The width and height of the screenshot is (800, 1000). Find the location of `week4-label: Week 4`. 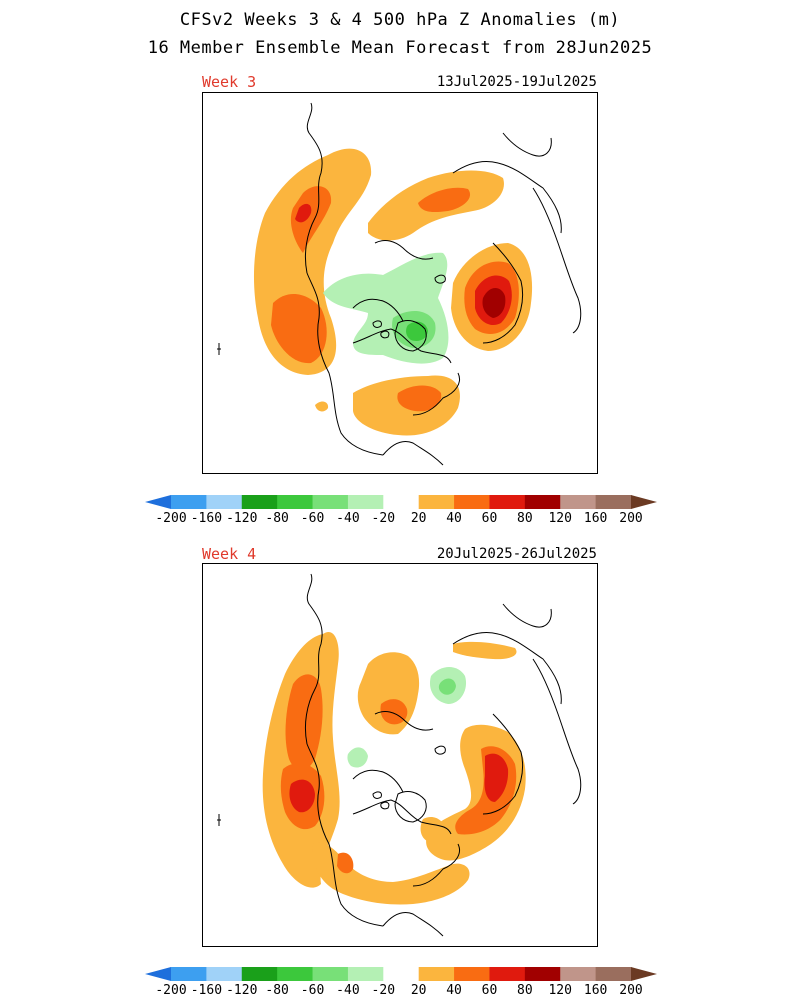

week4-label: Week 4 is located at coordinates (229, 554).